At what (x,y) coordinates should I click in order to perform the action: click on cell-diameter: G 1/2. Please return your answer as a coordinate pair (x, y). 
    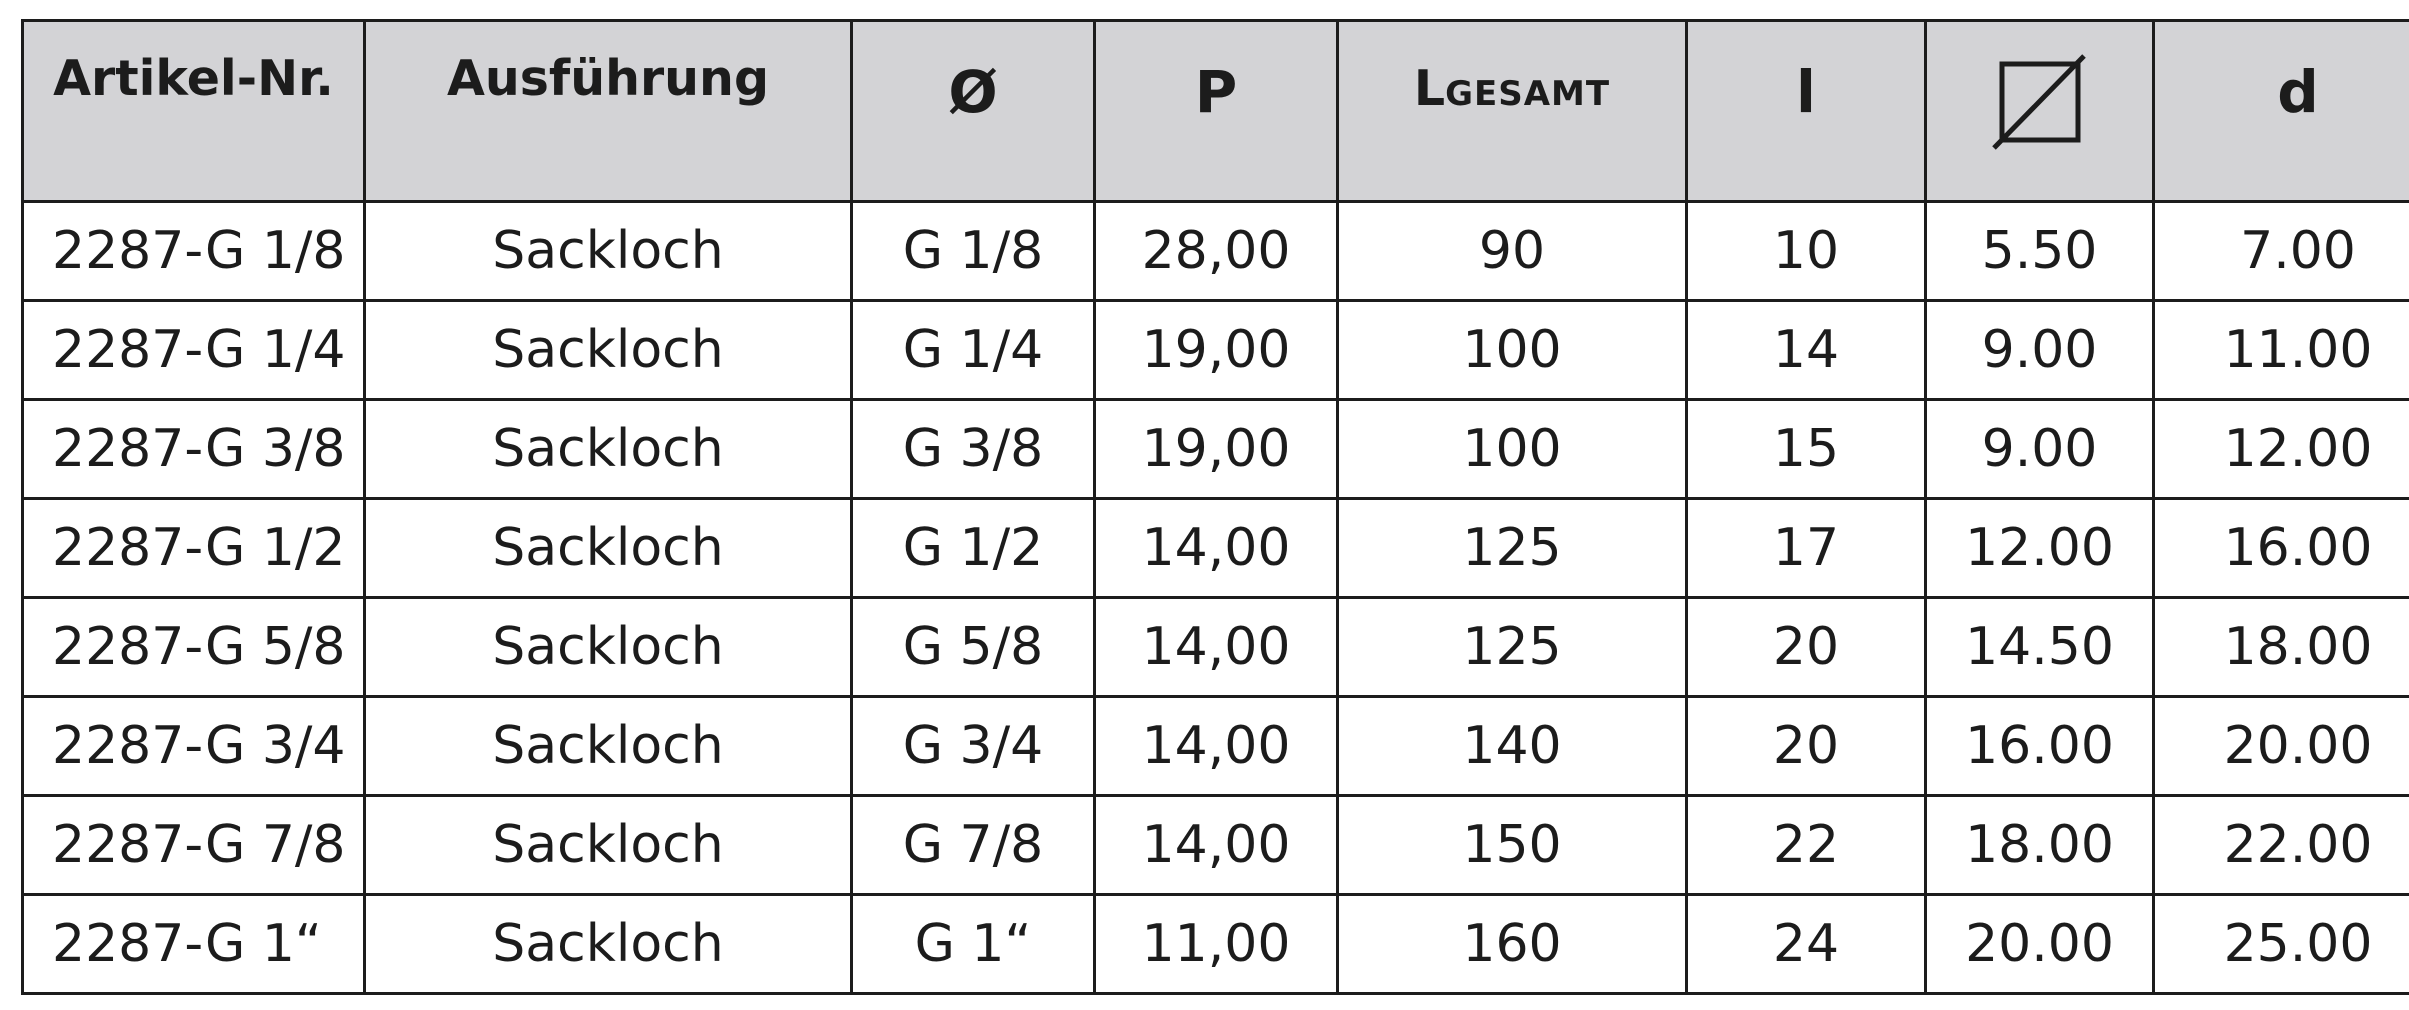
    Looking at the image, I should click on (973, 548).